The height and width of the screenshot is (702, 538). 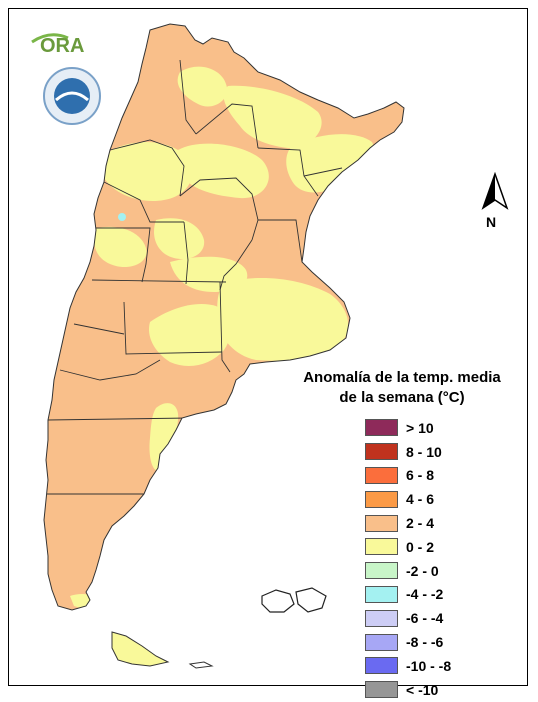 What do you see at coordinates (227, 126) in the screenshot?
I see `border-salta-formosa` at bounding box center [227, 126].